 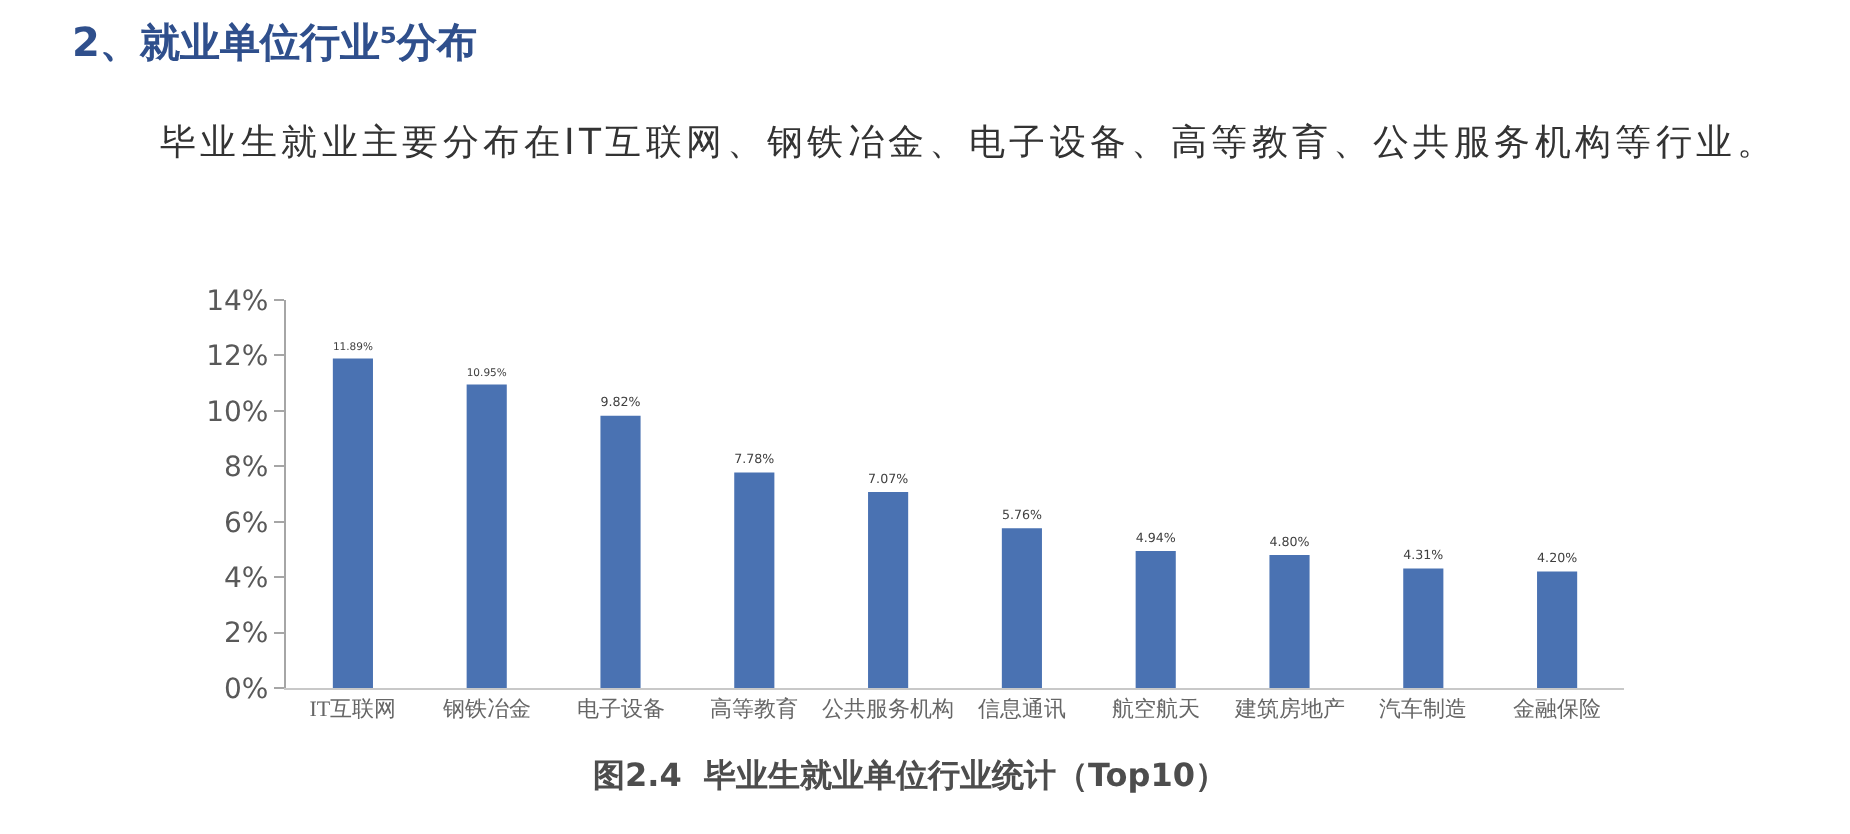 What do you see at coordinates (237, 412) in the screenshot?
I see `y-tick-label: 10%` at bounding box center [237, 412].